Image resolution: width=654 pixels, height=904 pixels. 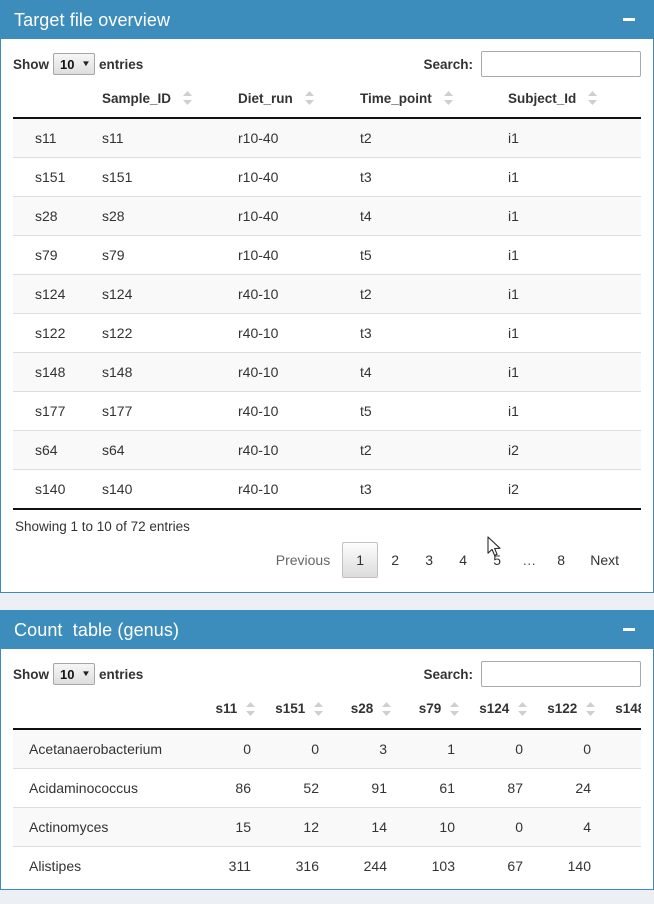 I want to click on panel-header-count-table-genus: Count table (genus), so click(x=327, y=630).